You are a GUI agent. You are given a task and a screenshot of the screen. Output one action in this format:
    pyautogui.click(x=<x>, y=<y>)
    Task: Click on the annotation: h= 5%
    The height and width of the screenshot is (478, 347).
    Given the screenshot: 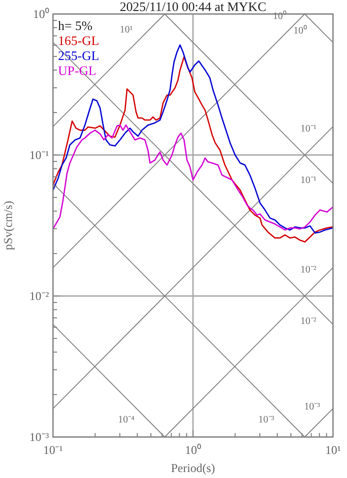 What is the action you would take?
    pyautogui.click(x=75, y=25)
    